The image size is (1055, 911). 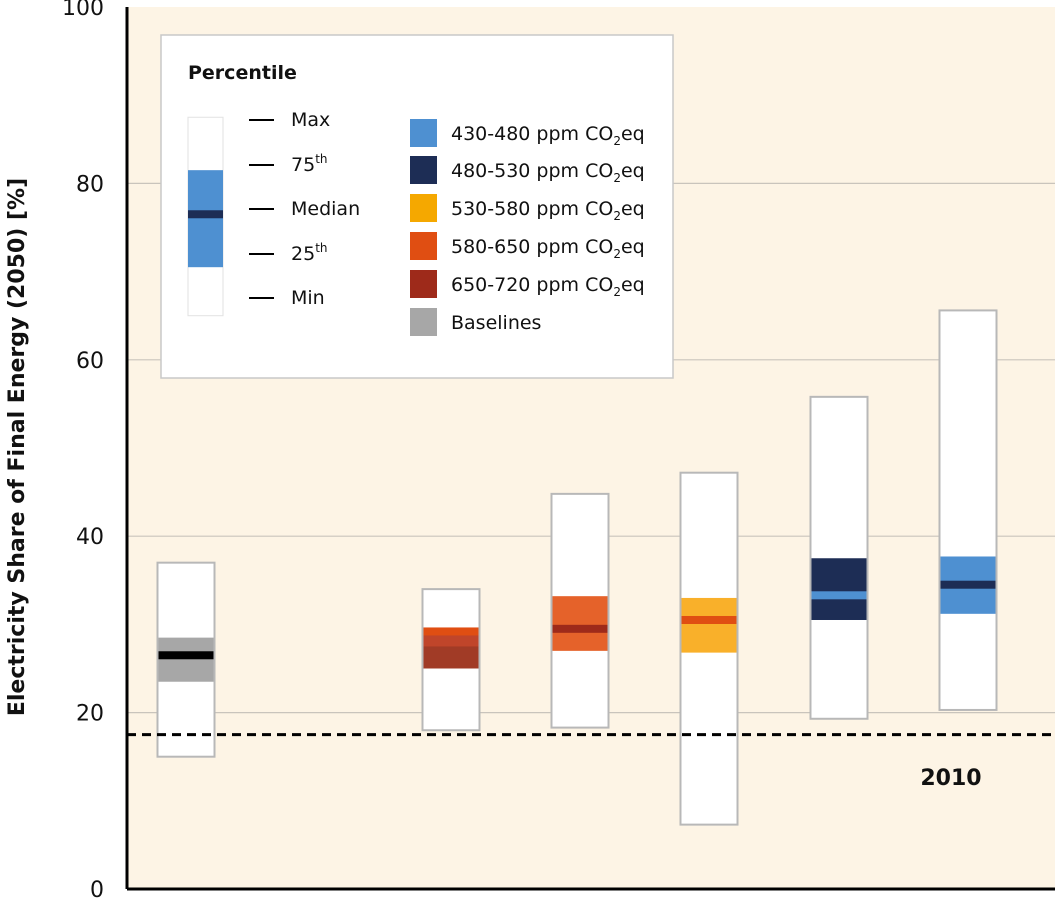 I want to click on legend-title: Percentile, so click(x=242, y=73).